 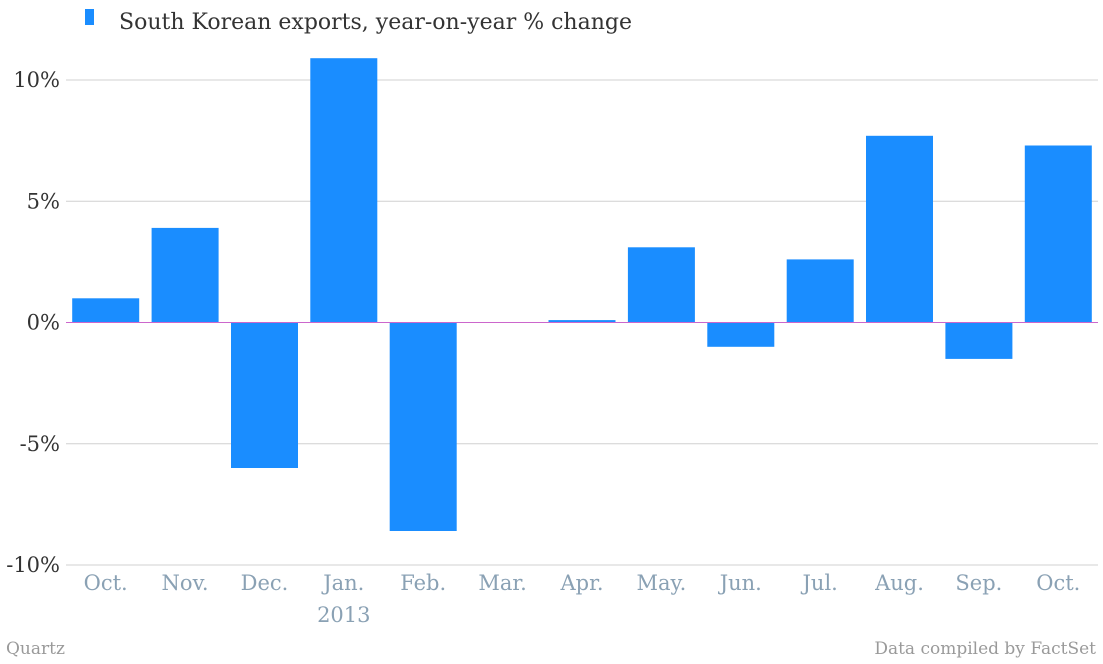 What do you see at coordinates (35, 649) in the screenshot?
I see `footer-source-left: Quartz` at bounding box center [35, 649].